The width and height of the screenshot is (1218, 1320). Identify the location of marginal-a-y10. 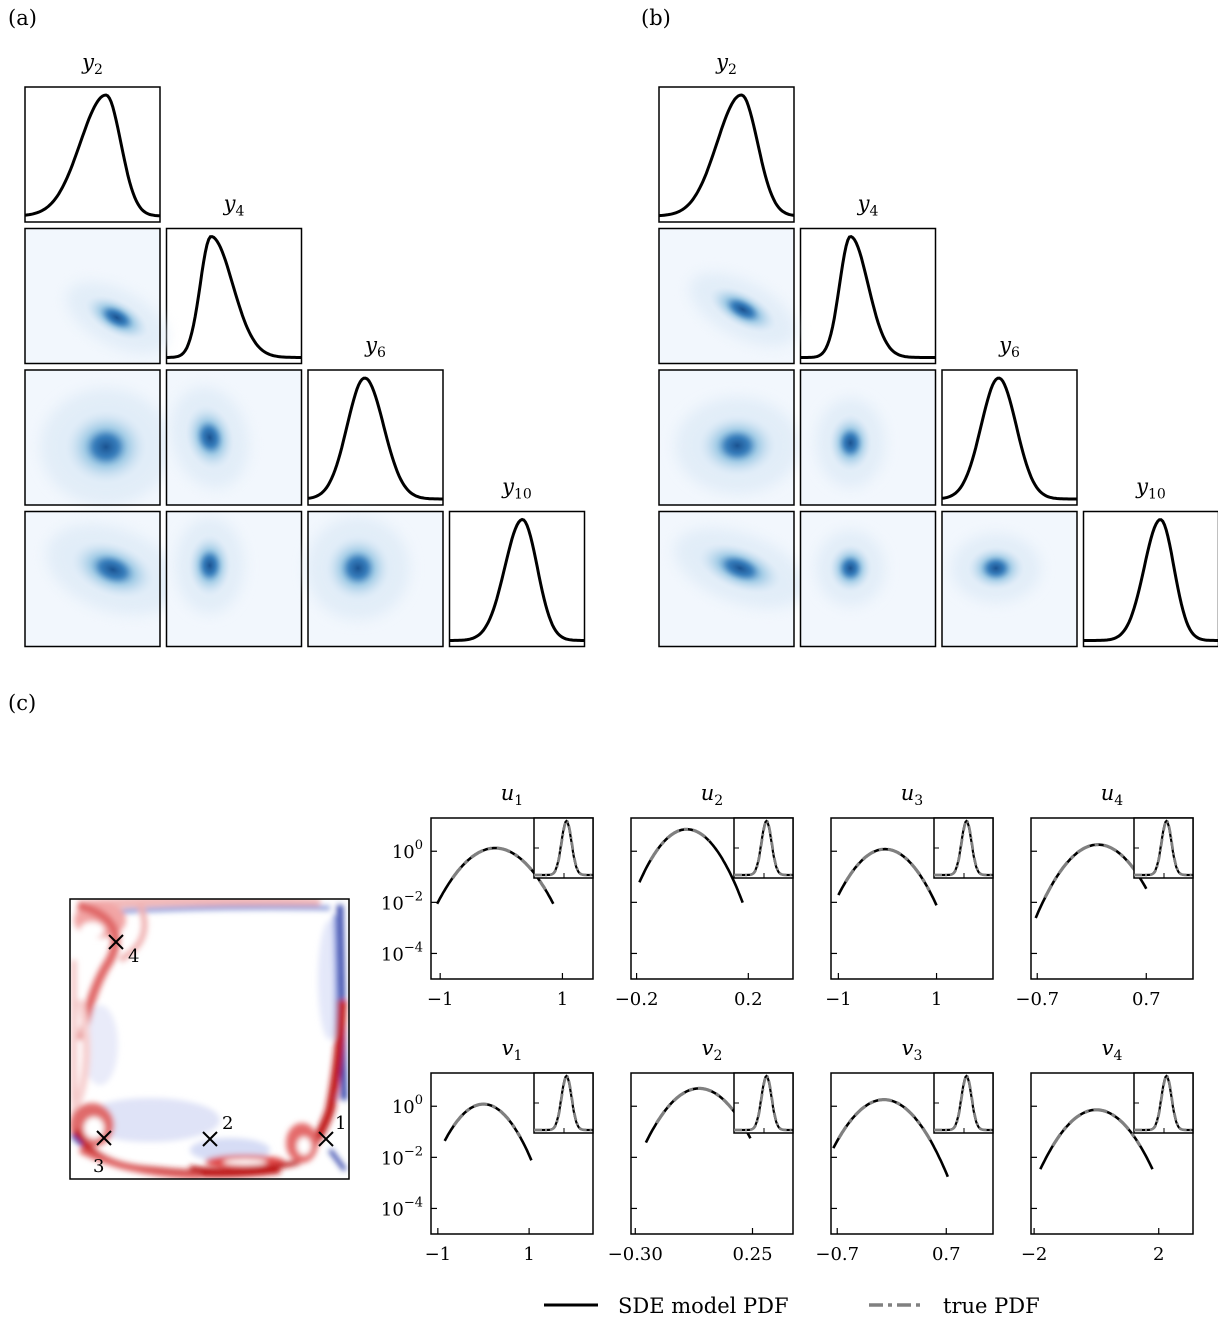
(517, 579).